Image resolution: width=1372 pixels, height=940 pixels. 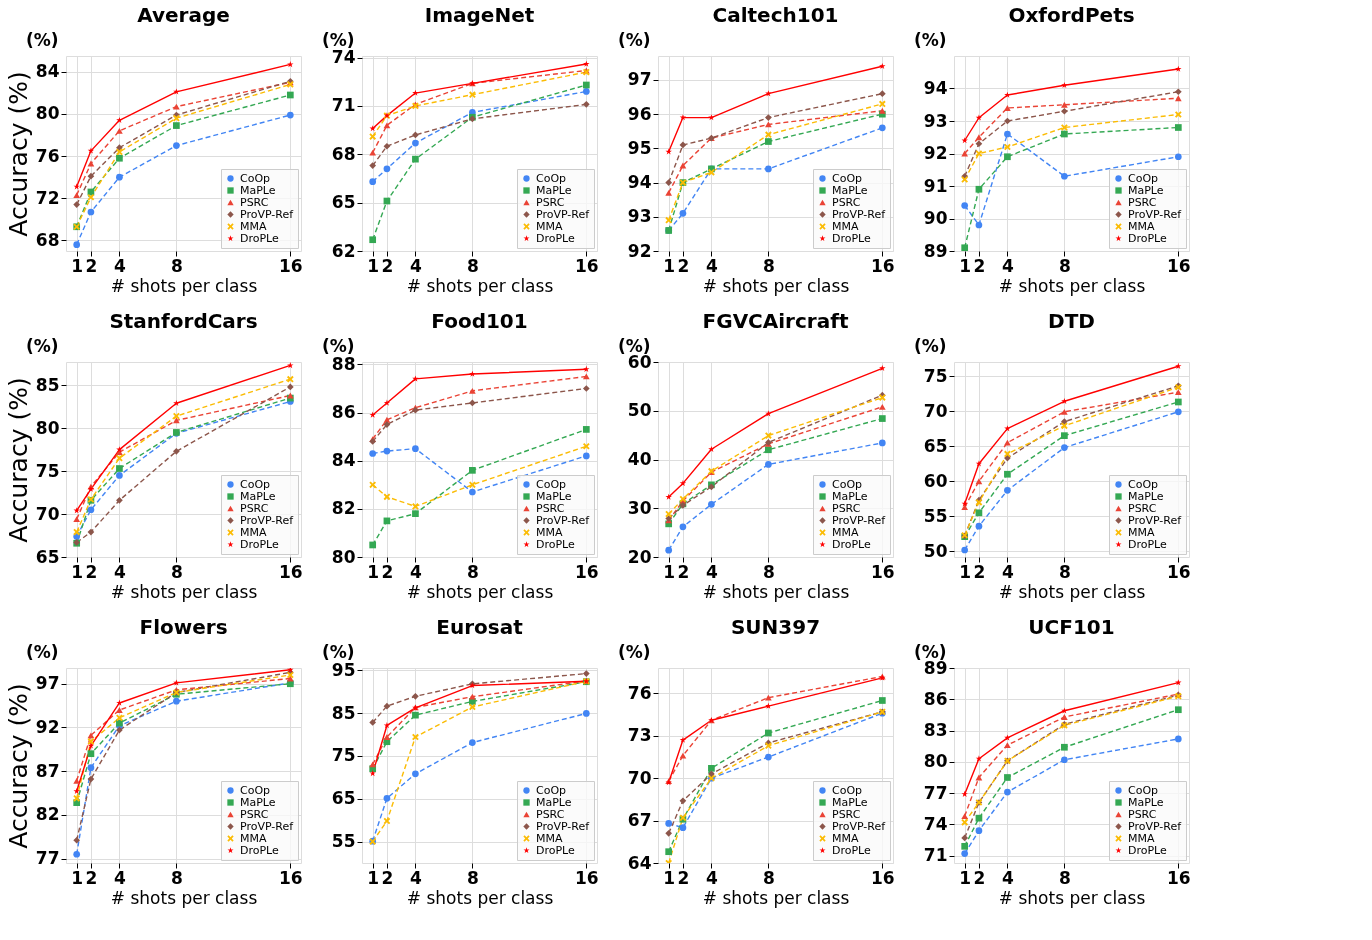 What do you see at coordinates (18, 460) in the screenshot?
I see `y-axis-title: Accuracy (%)` at bounding box center [18, 460].